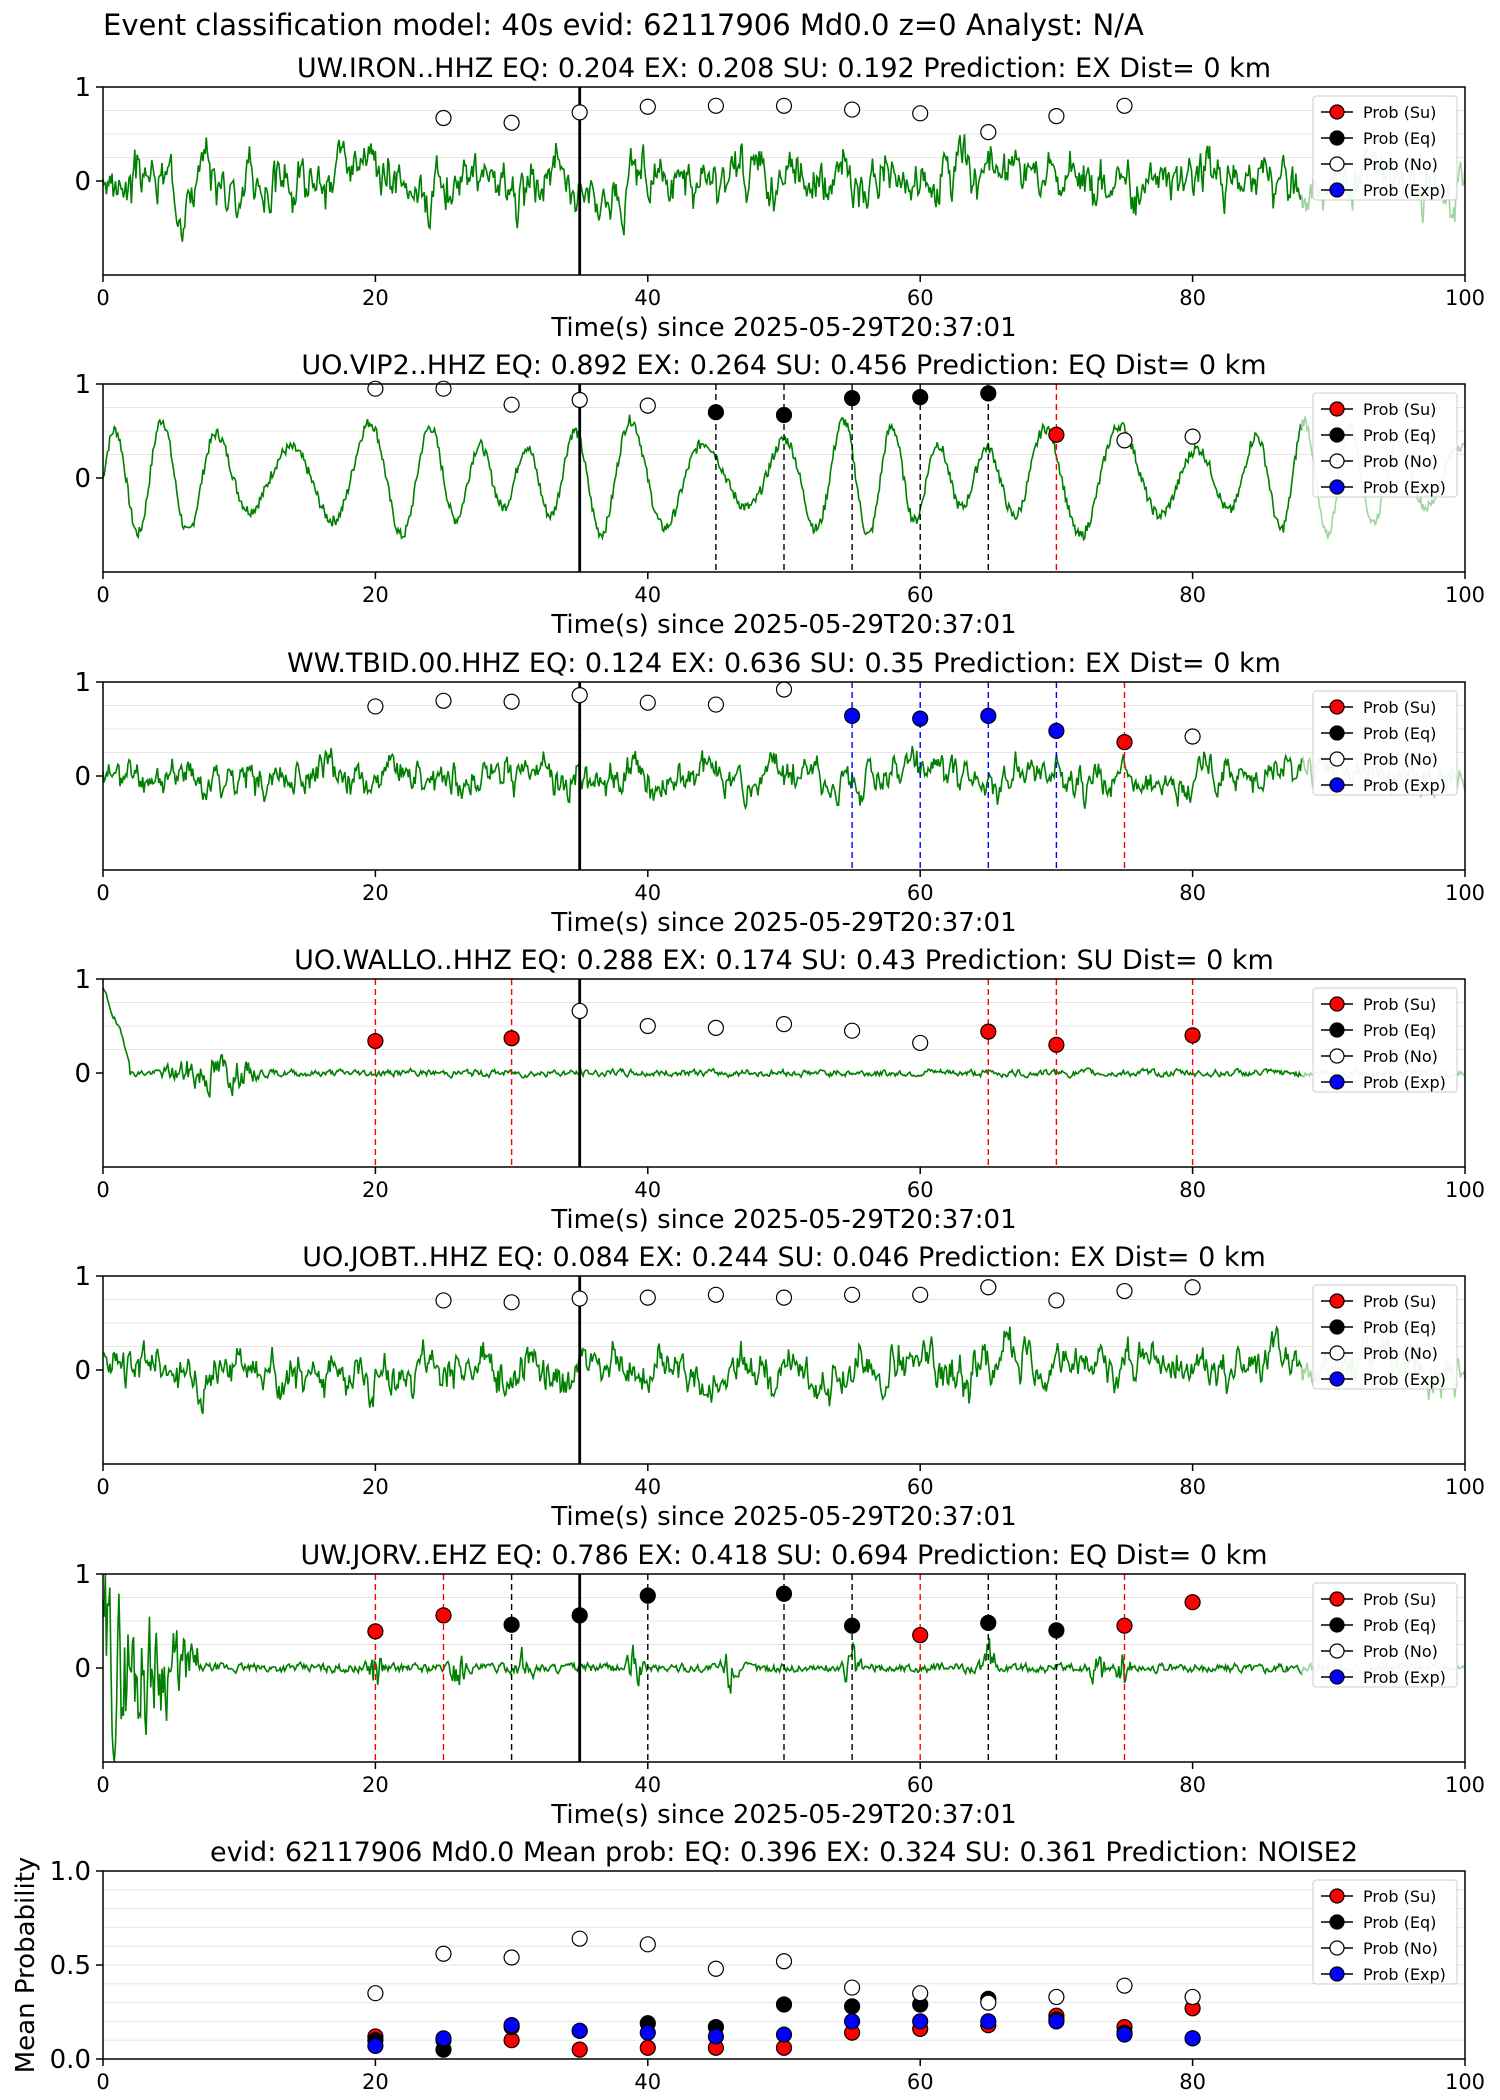 The image size is (1500, 2100). What do you see at coordinates (784, 1970) in the screenshot?
I see `series-no` at bounding box center [784, 1970].